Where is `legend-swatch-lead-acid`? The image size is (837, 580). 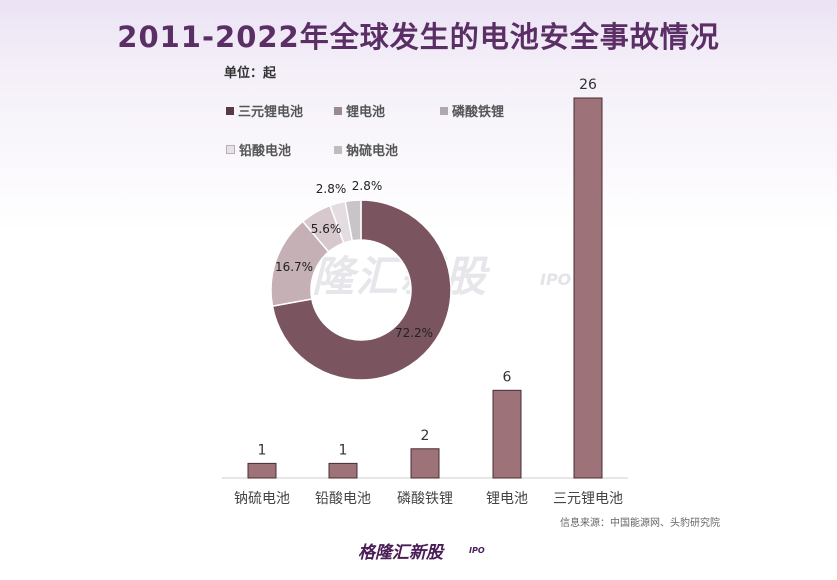 legend-swatch-lead-acid is located at coordinates (230, 149).